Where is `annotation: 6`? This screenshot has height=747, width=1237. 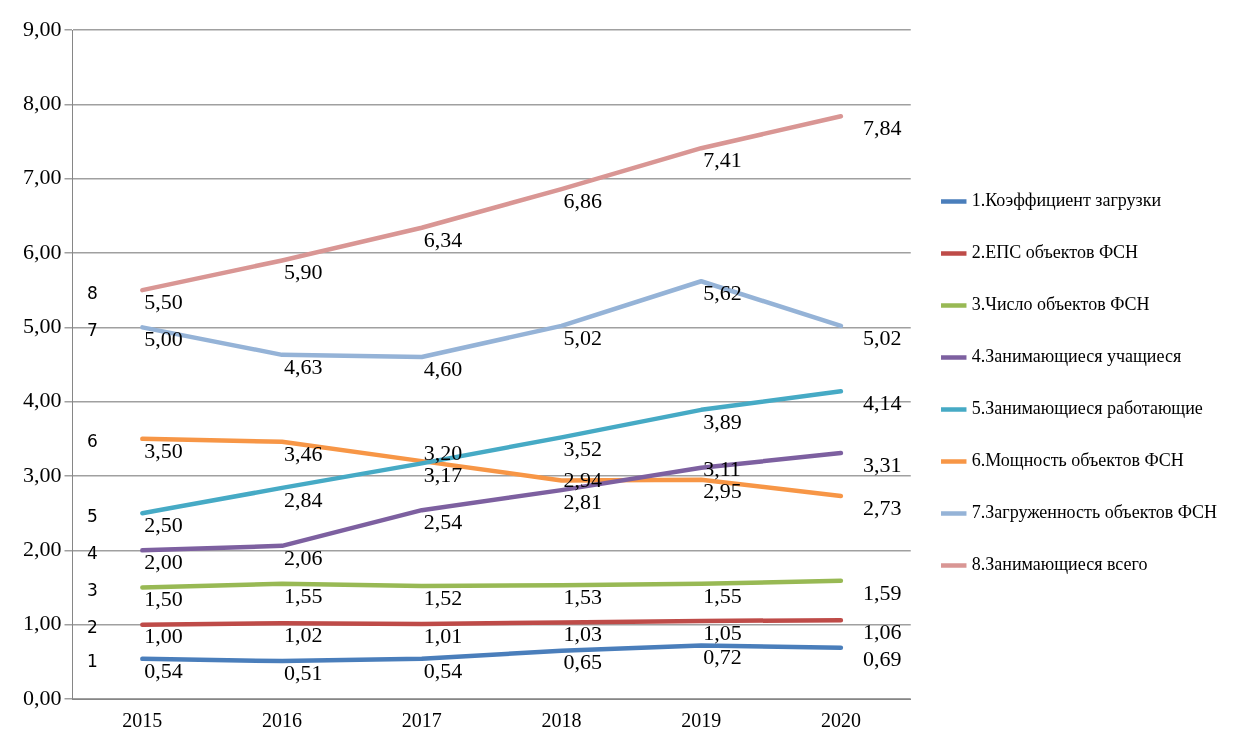 annotation: 6 is located at coordinates (92, 441).